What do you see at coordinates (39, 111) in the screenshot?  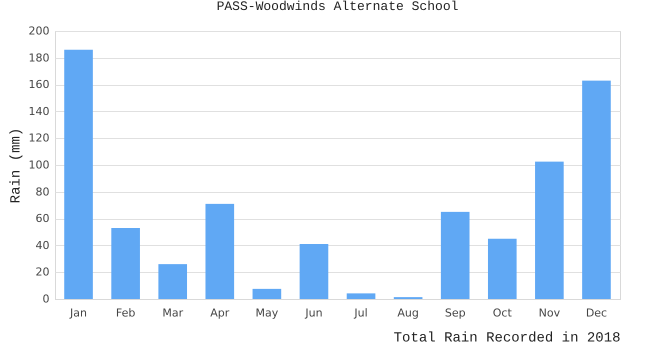 I see `y-tick-label: 140` at bounding box center [39, 111].